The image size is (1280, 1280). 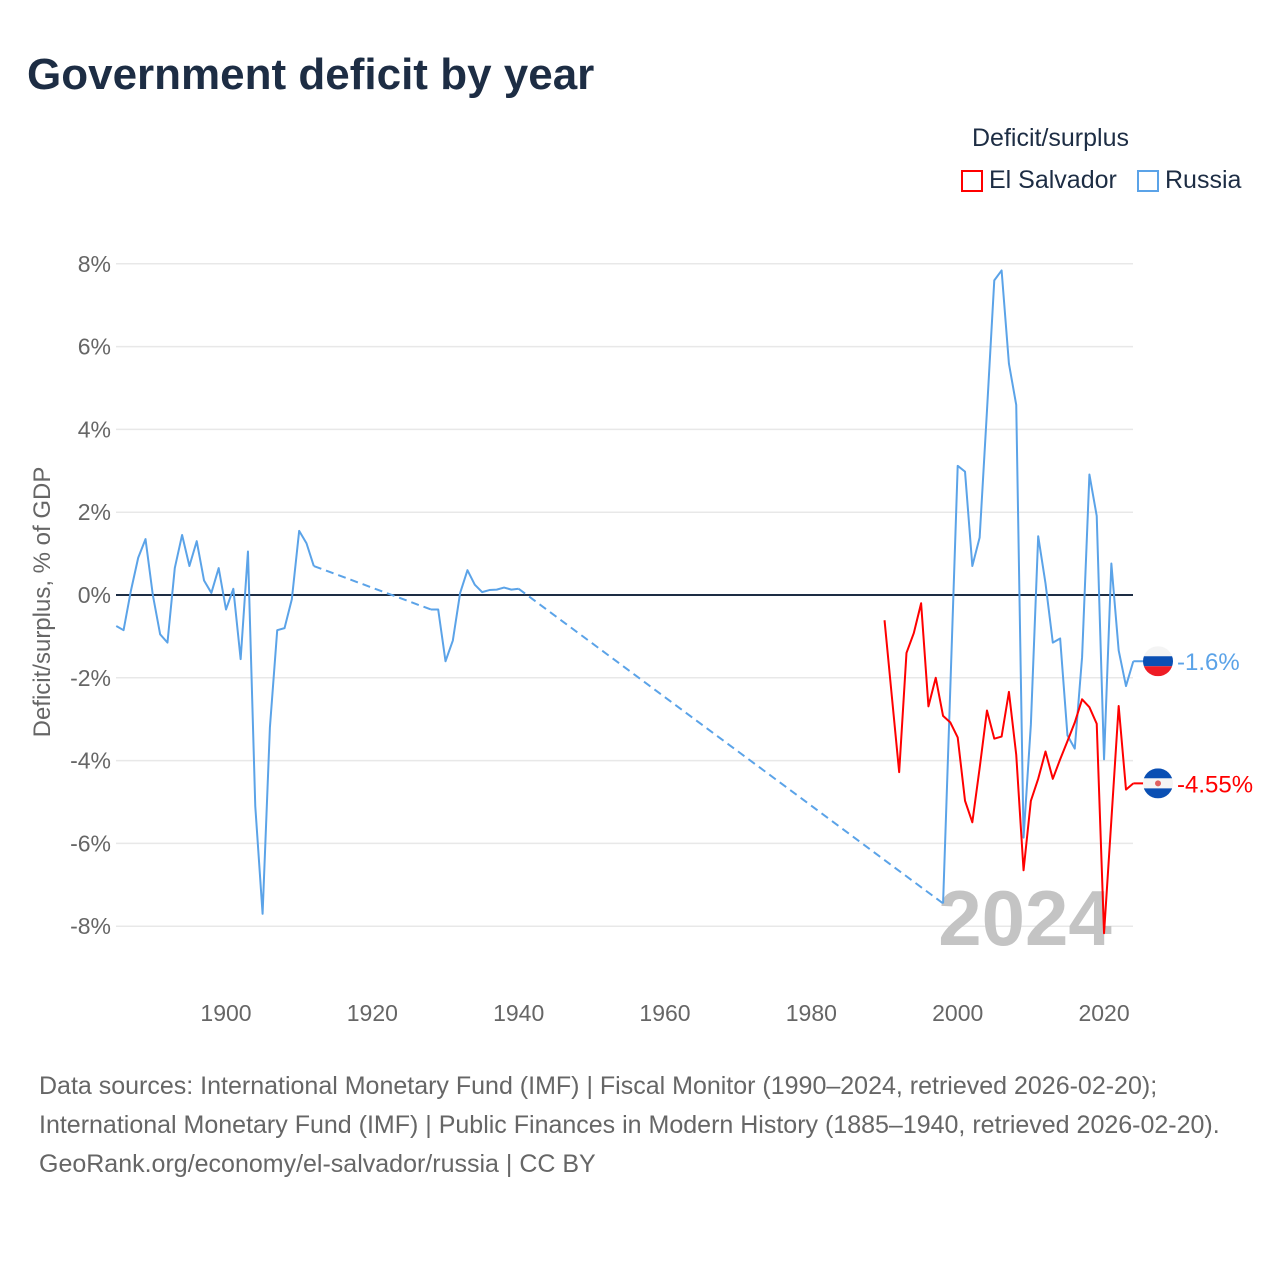 What do you see at coordinates (311, 74) in the screenshot?
I see `chart-title: Government deficit by year` at bounding box center [311, 74].